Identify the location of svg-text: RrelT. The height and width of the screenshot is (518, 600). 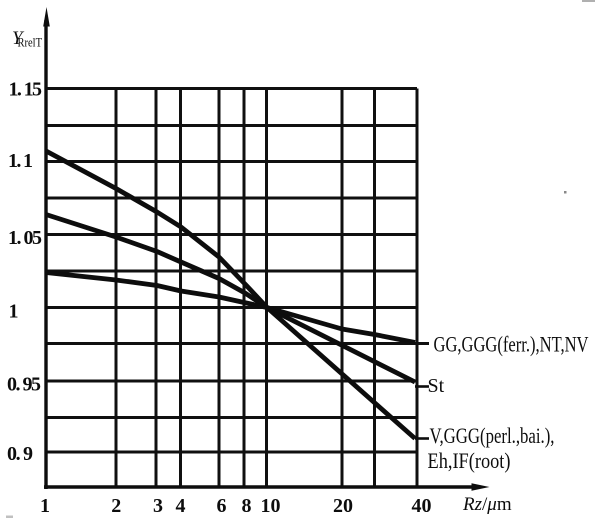
(30, 42).